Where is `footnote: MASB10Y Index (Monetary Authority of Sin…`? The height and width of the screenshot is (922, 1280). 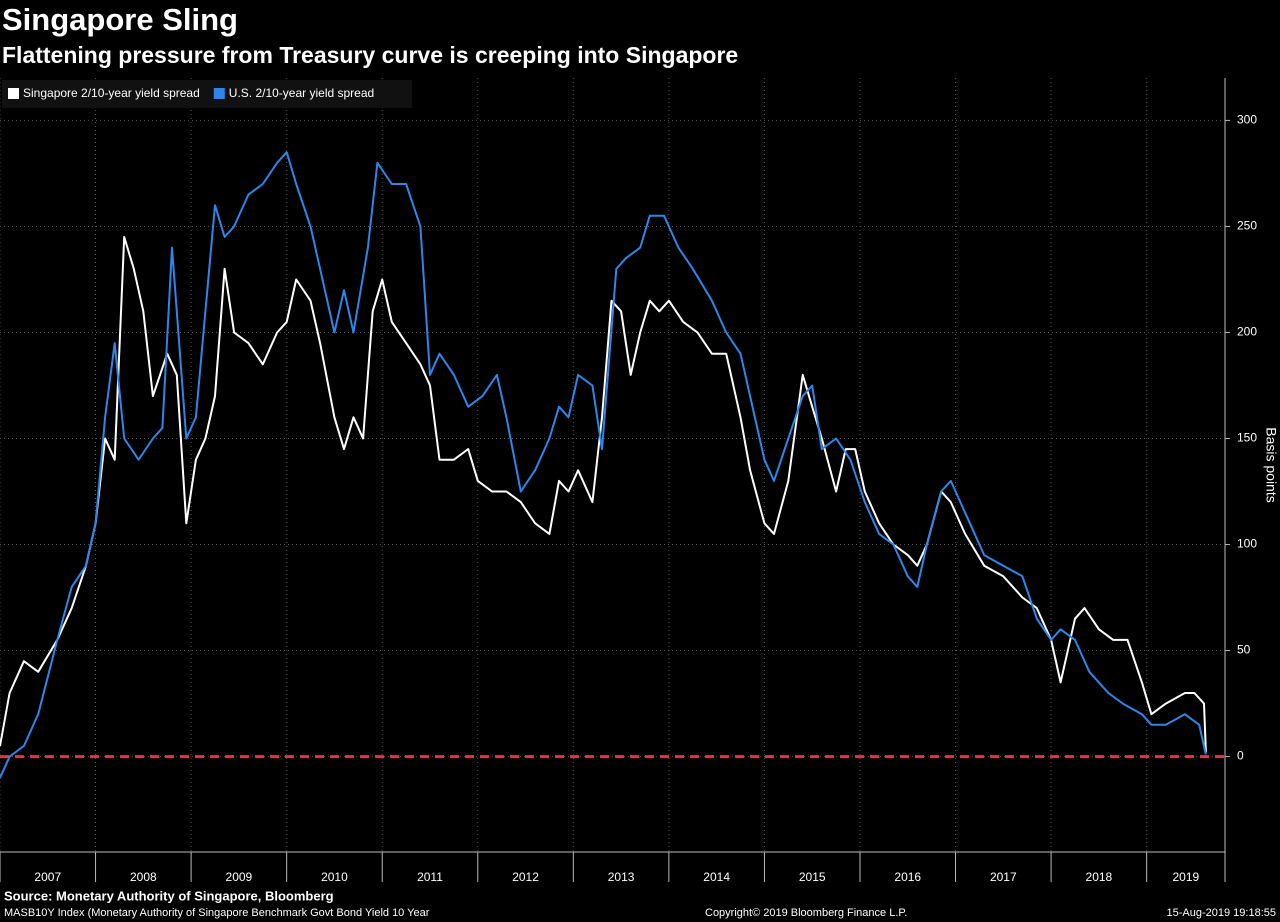
footnote: MASB10Y Index (Monetary Authority of Sin… is located at coordinates (217, 913).